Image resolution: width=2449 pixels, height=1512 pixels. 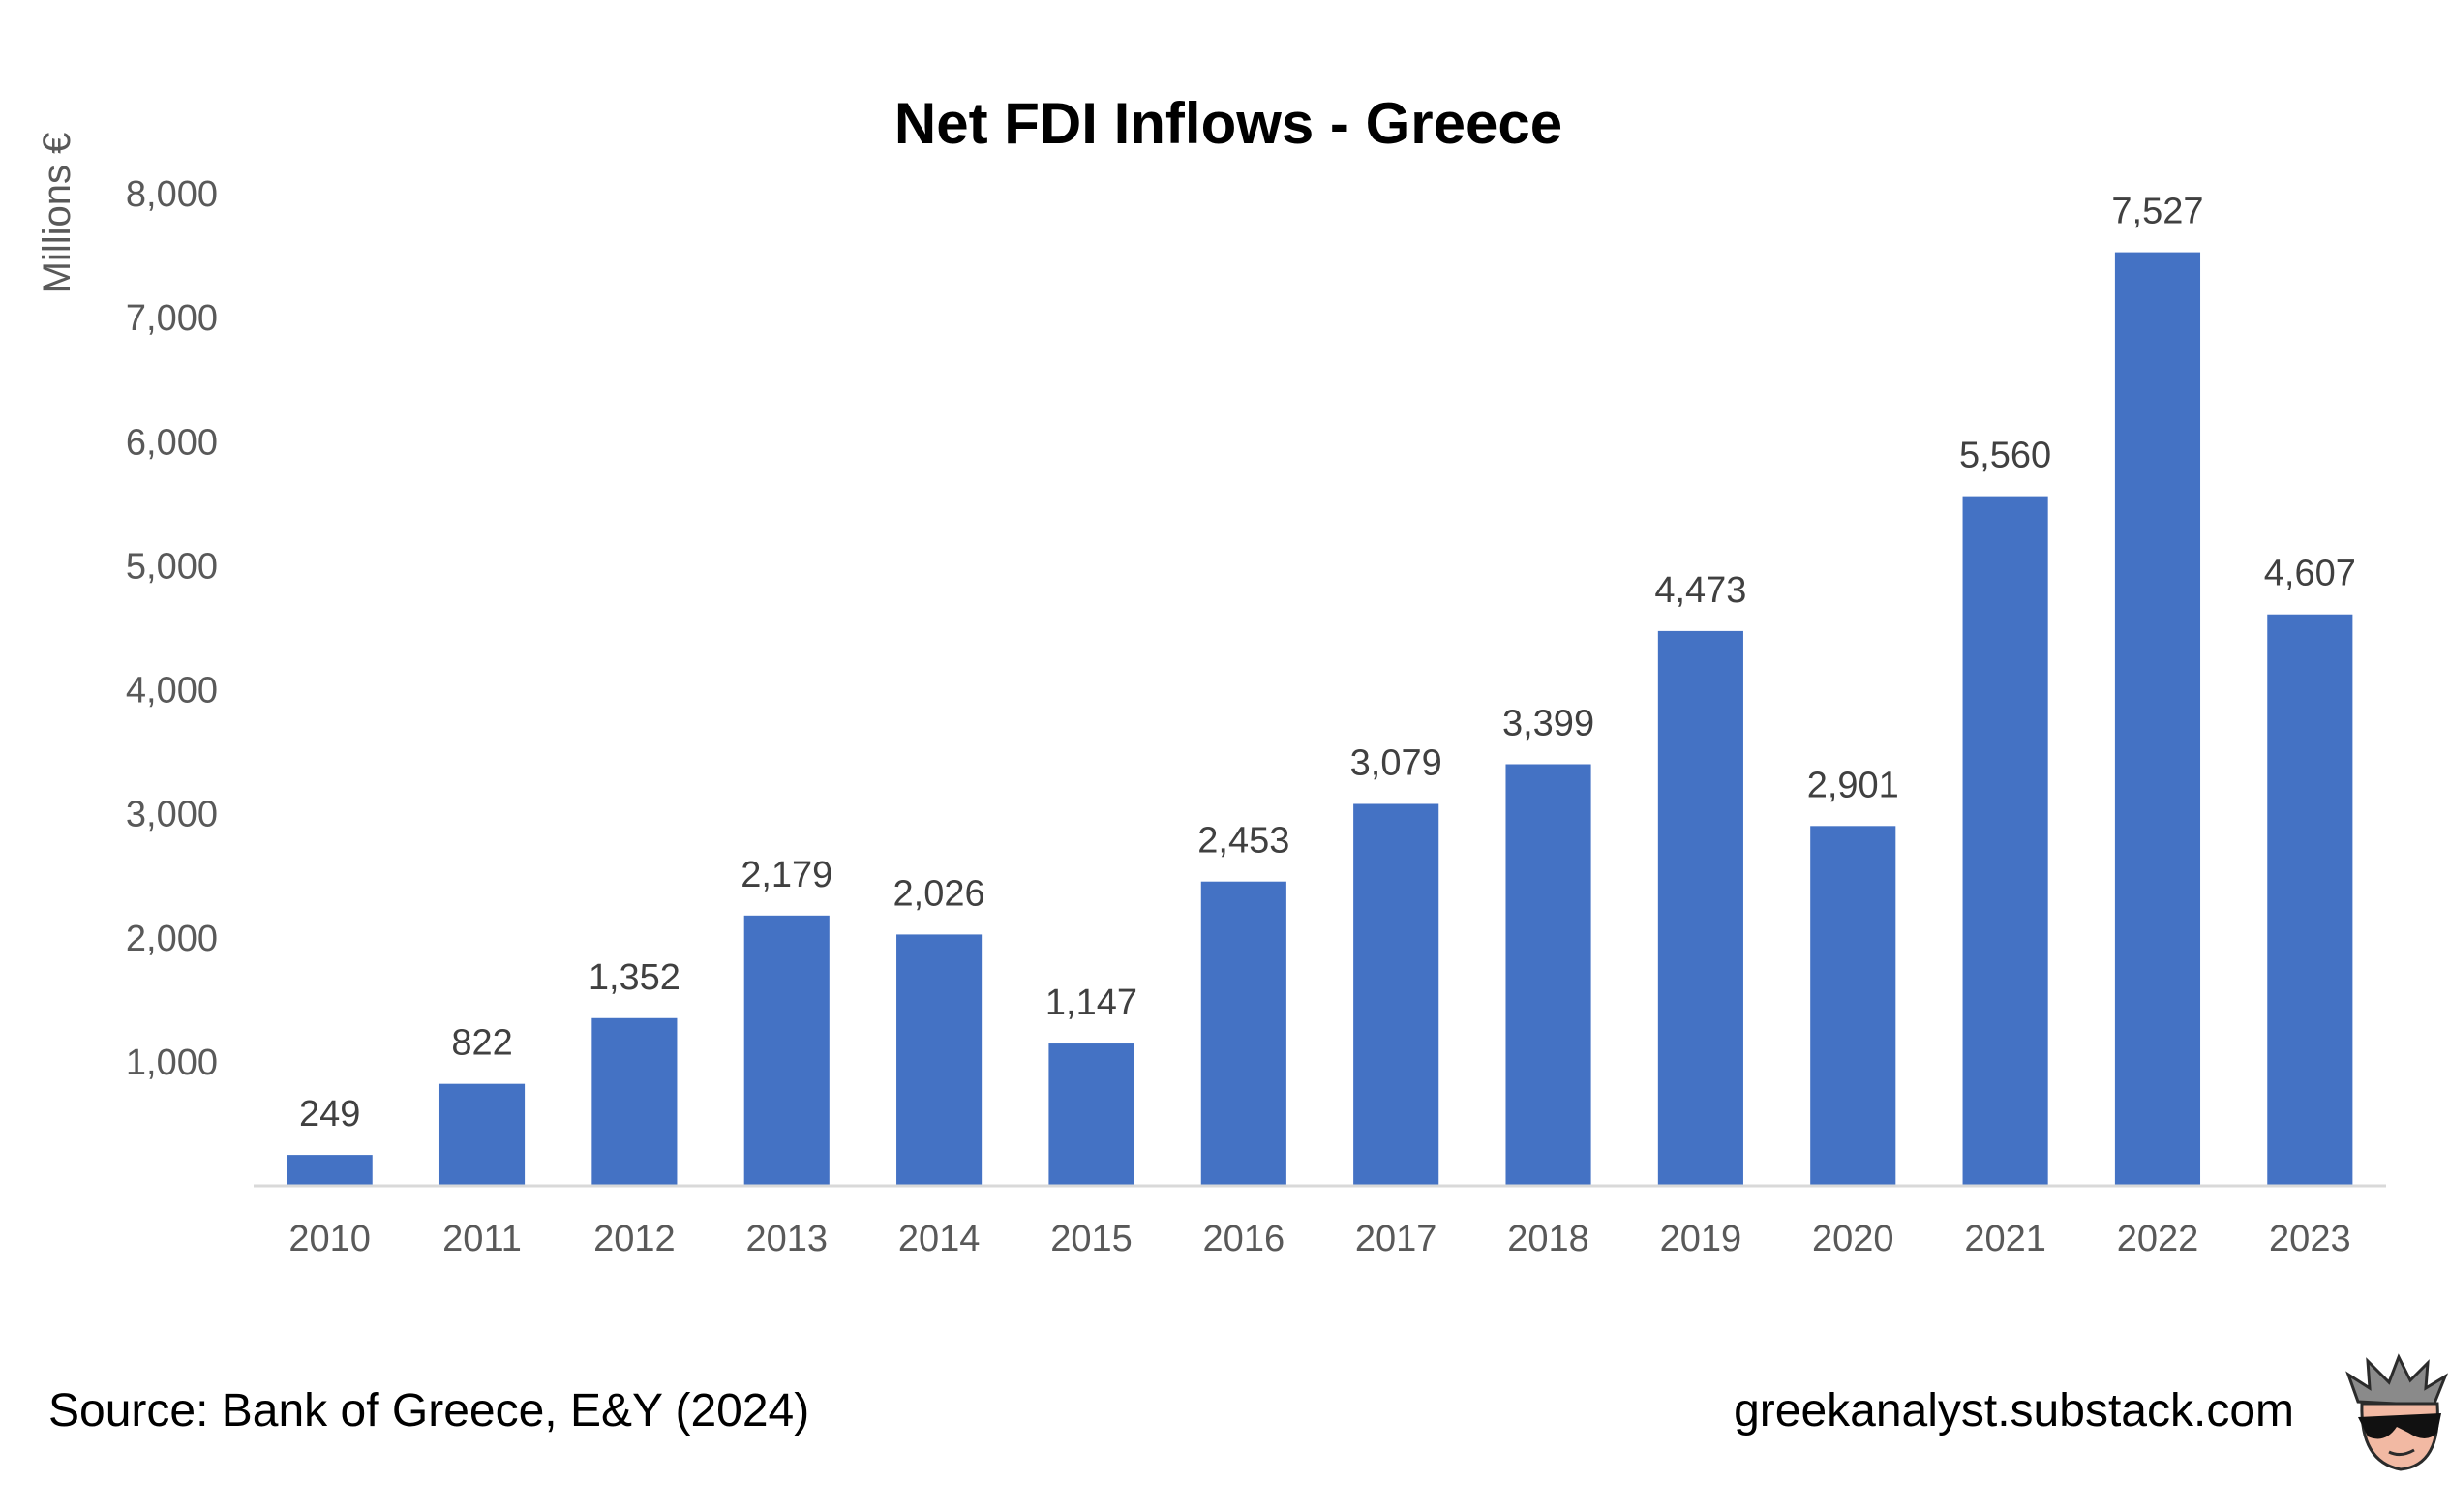 I want to click on x-tick-label: 2012, so click(x=634, y=1239).